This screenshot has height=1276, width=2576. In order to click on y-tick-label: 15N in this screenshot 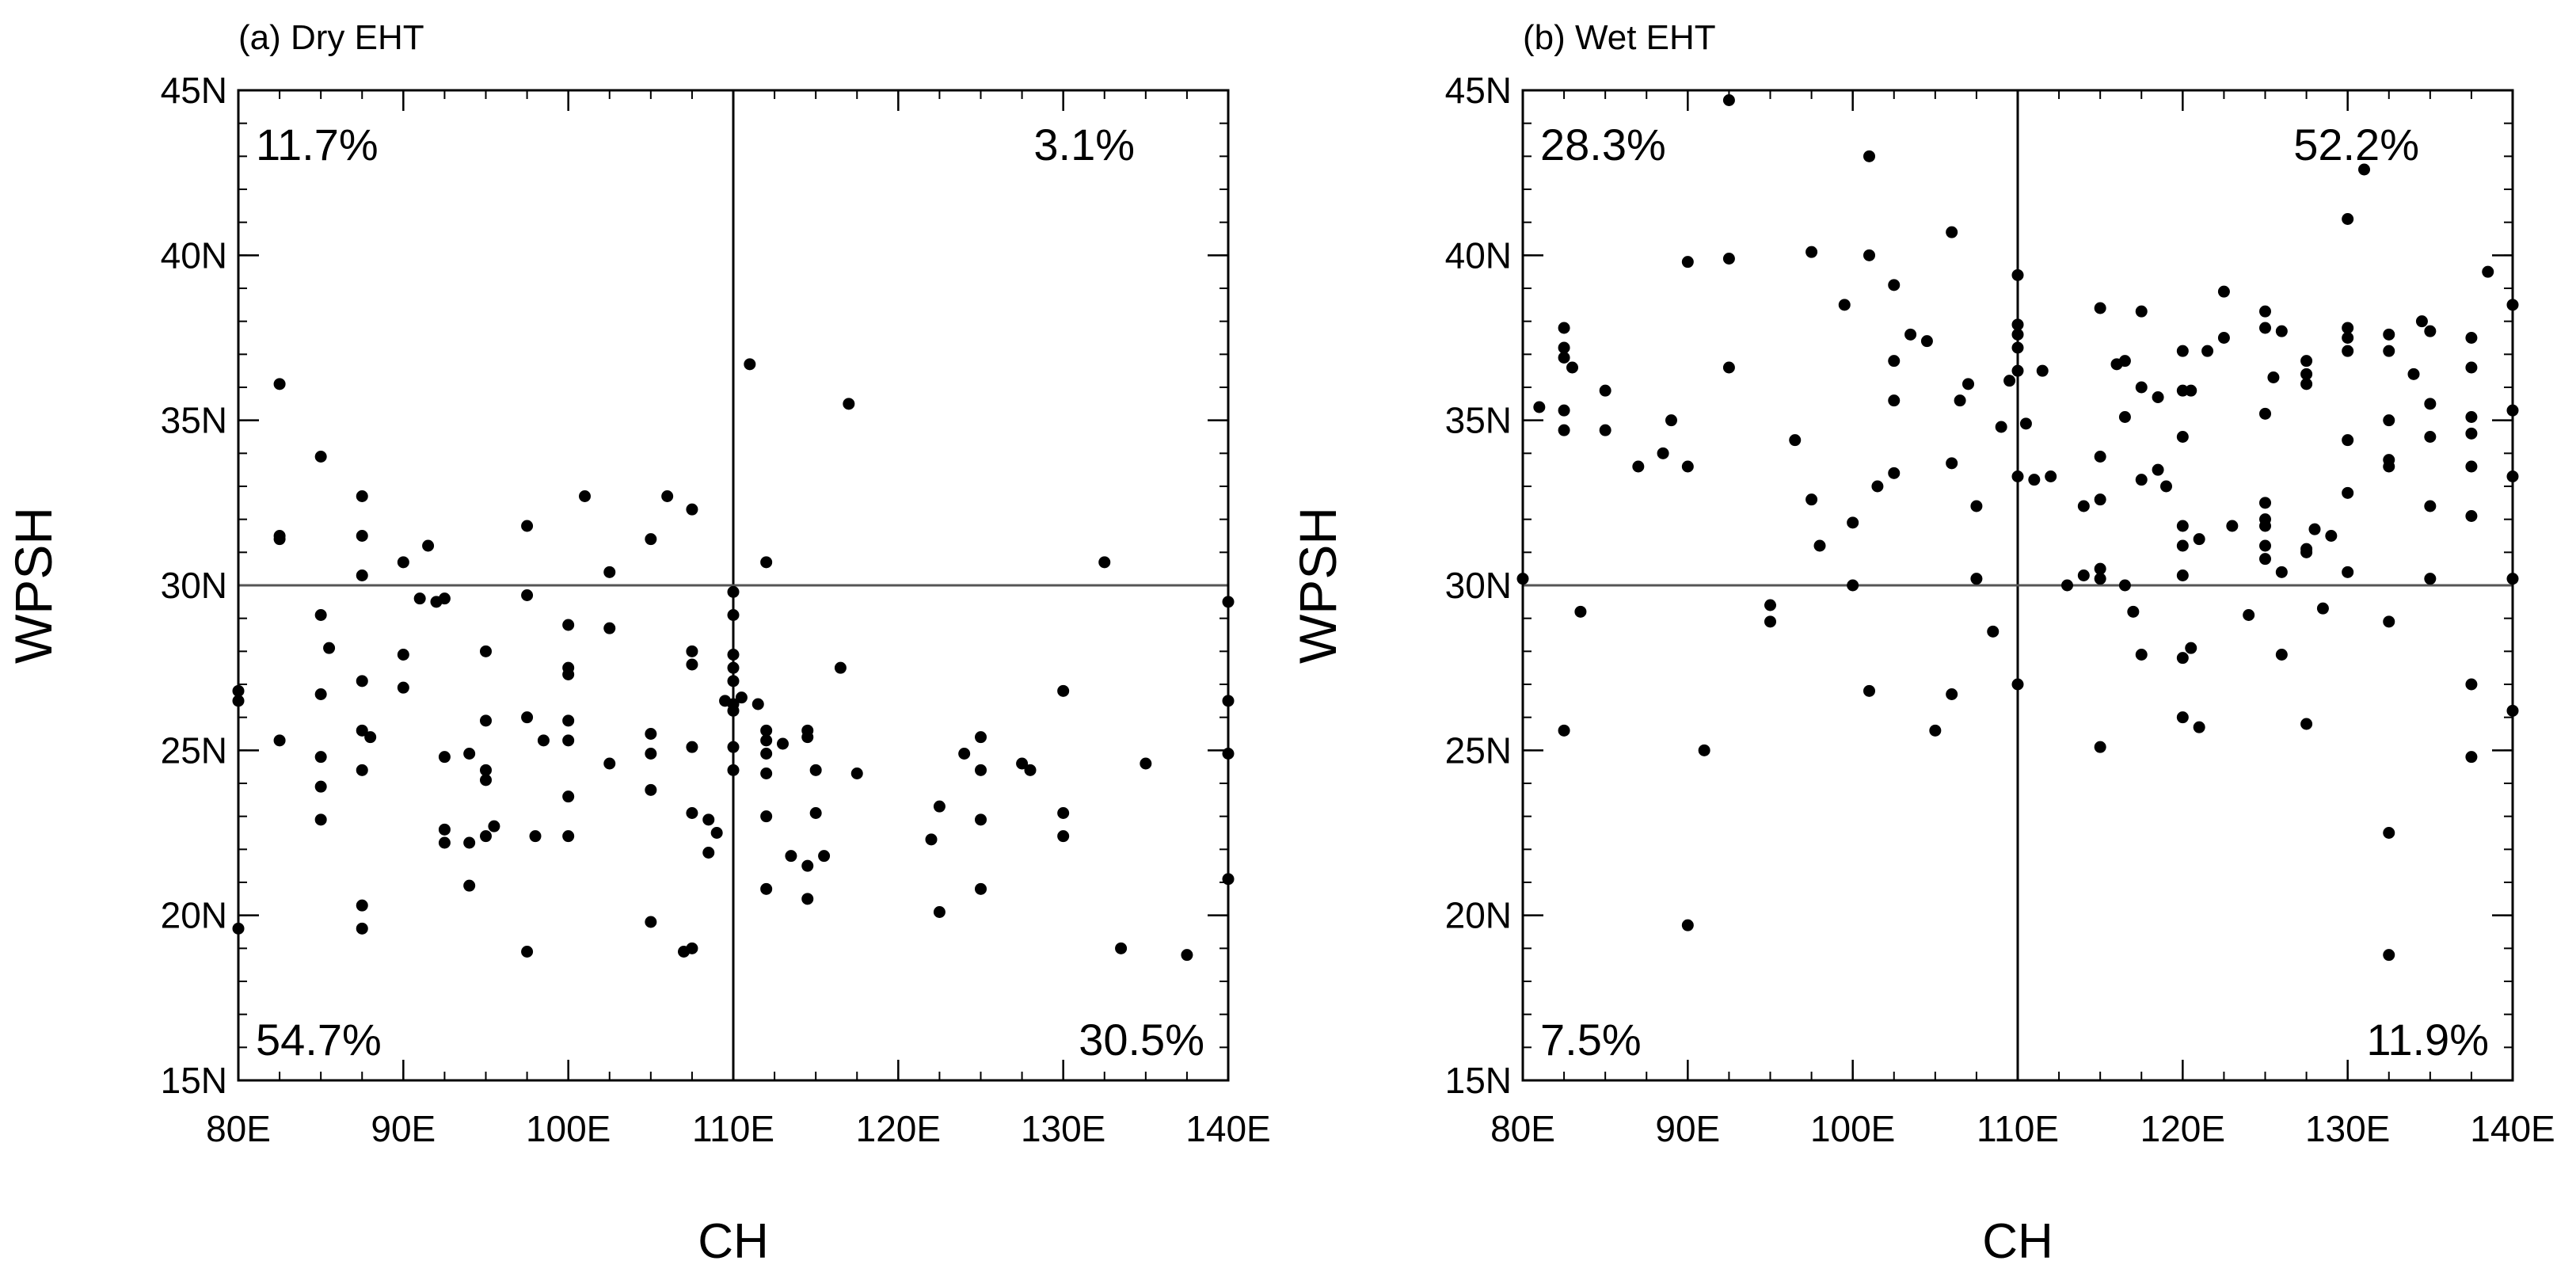, I will do `click(194, 1080)`.